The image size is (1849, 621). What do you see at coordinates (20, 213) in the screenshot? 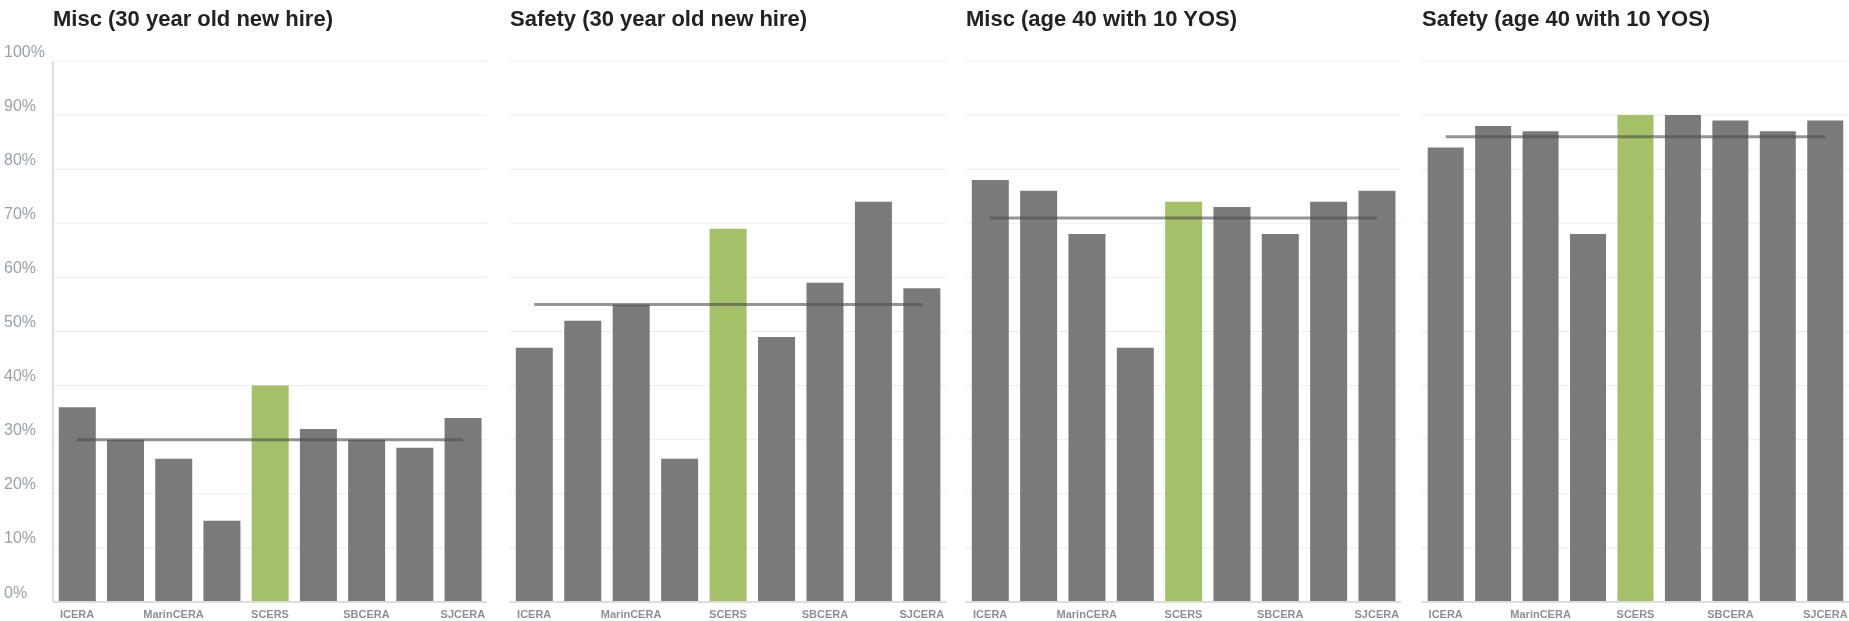
I see `y-tick-label: 70%` at bounding box center [20, 213].